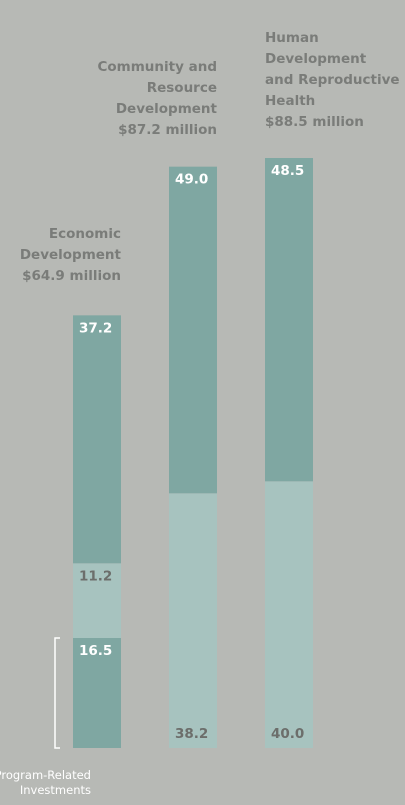 Image resolution: width=405 pixels, height=805 pixels. Describe the element at coordinates (55, 790) in the screenshot. I see `program-investments-label: Investments` at that location.